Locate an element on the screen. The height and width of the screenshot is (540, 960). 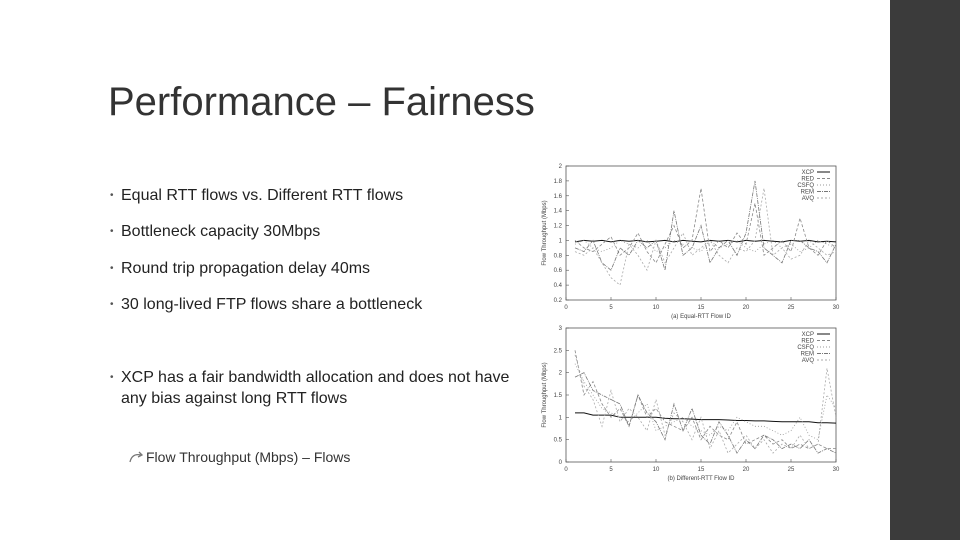
y-tick-label: 0.5 is located at coordinates (558, 441).